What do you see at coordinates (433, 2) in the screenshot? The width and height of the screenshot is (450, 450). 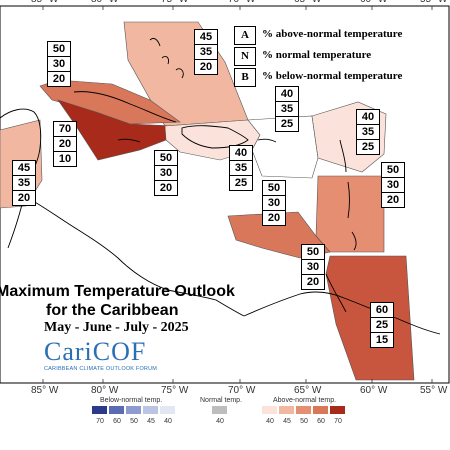 I see `lon-label-top-55: 55° W` at bounding box center [433, 2].